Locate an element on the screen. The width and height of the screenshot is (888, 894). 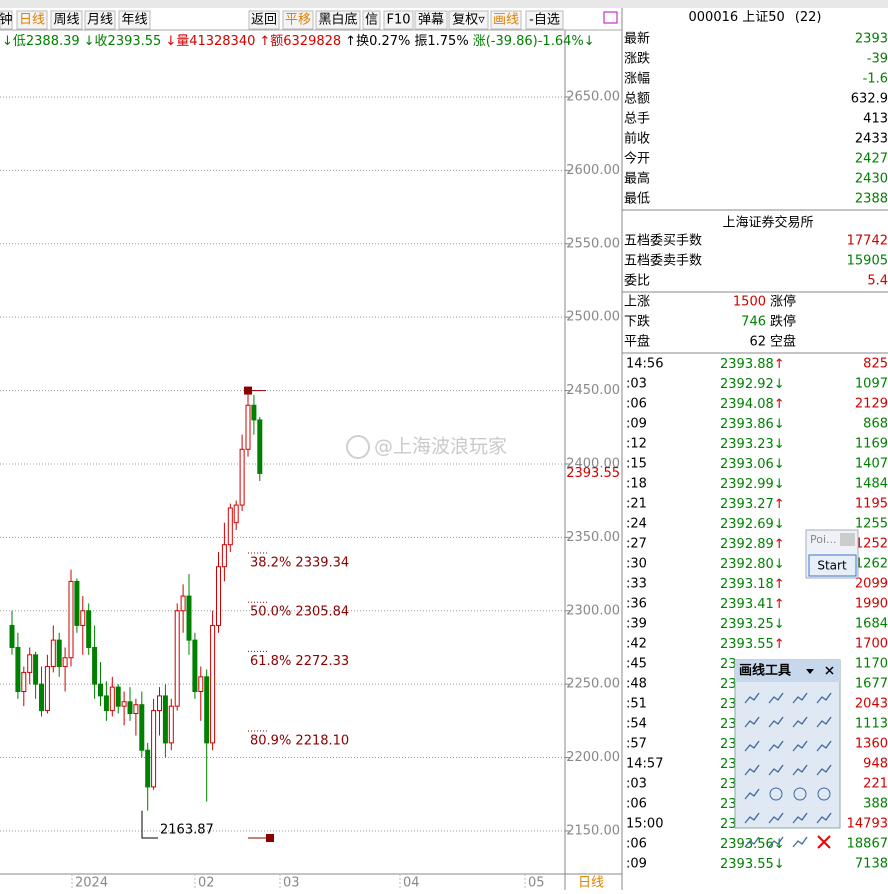
low-ref-marker is located at coordinates (270, 838).